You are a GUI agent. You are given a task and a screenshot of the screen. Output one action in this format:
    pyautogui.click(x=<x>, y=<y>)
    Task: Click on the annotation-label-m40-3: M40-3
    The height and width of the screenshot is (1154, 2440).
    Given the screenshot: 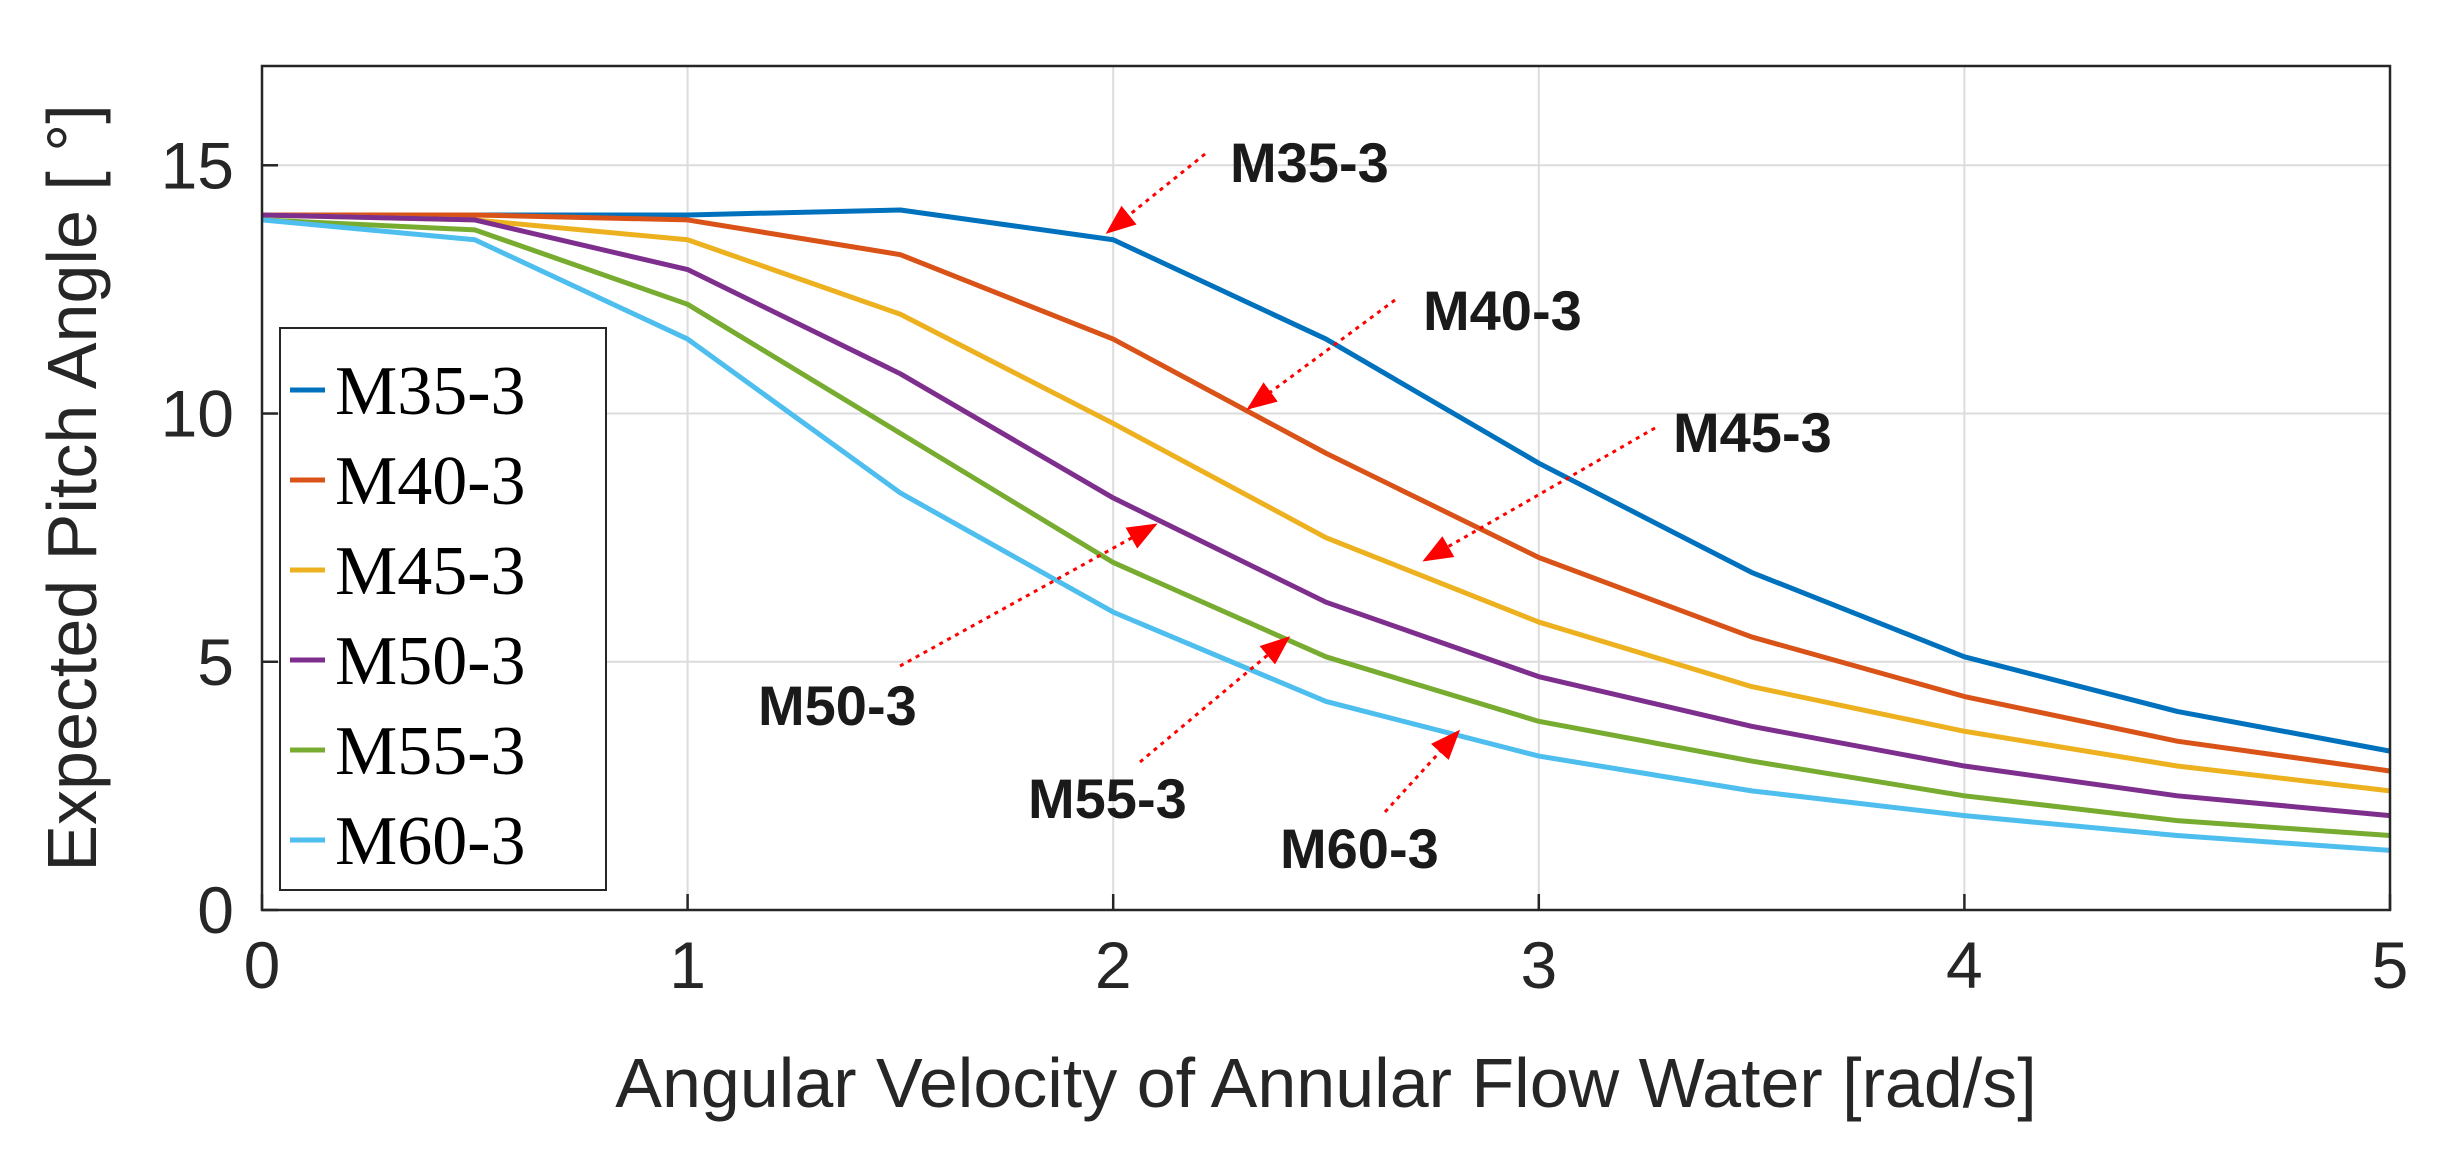 What is the action you would take?
    pyautogui.click(x=1502, y=310)
    